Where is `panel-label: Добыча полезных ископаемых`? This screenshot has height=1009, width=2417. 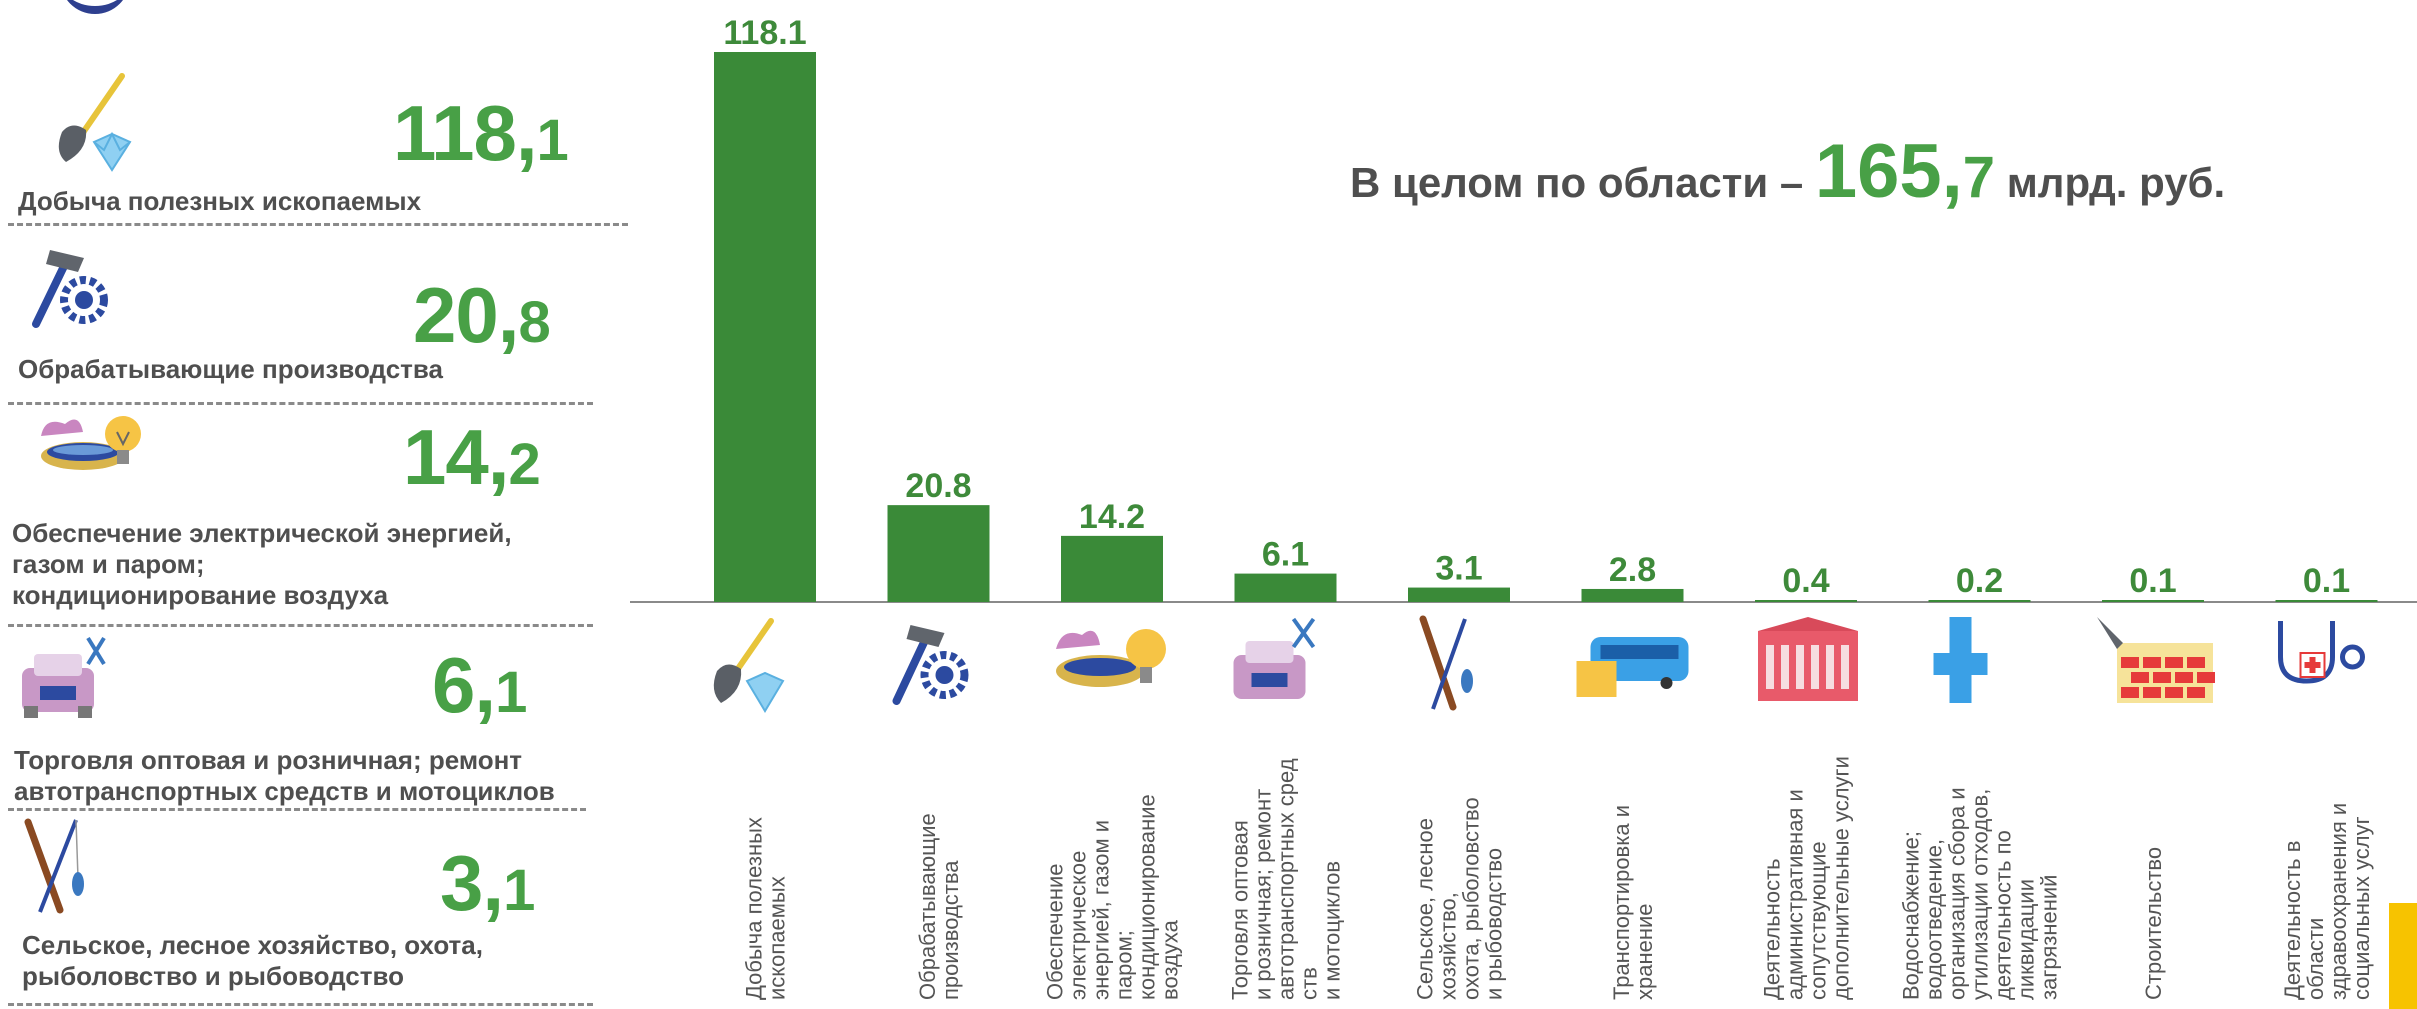
panel-label: Добыча полезных ископаемых is located at coordinates (220, 201).